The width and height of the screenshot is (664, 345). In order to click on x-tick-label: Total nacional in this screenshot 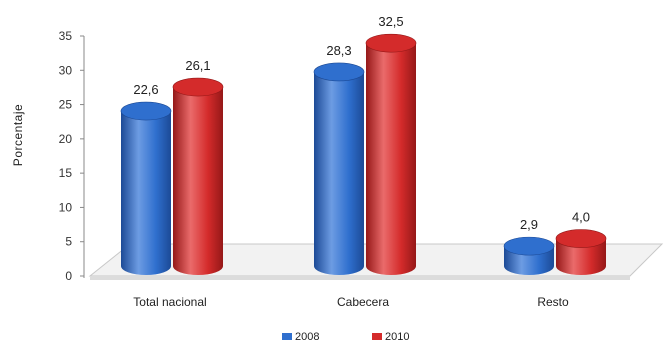, I will do `click(169, 302)`.